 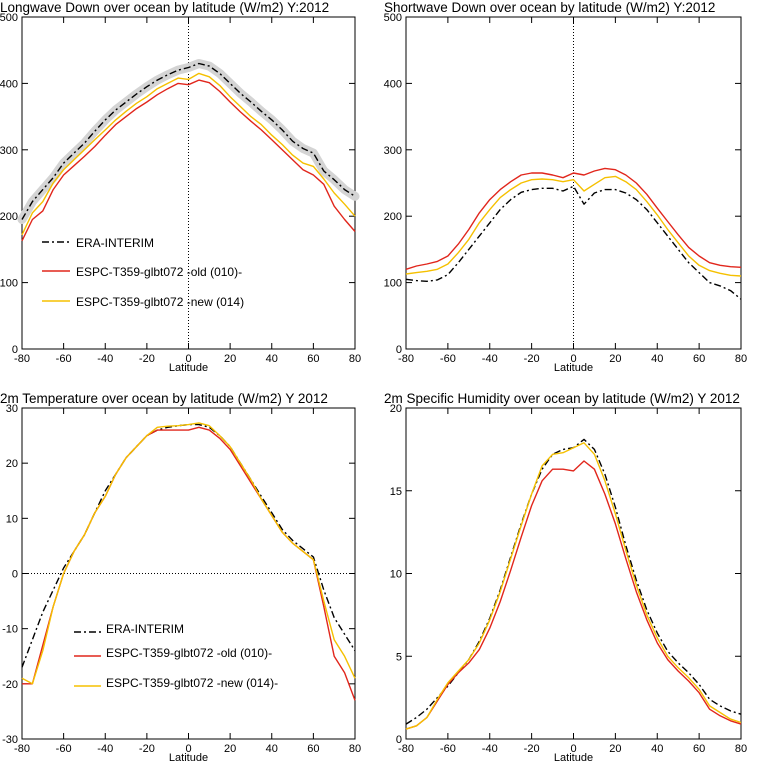 I want to click on legend-label-3: ESPC-T359-glbt072 -new (014)-, so click(x=192, y=683).